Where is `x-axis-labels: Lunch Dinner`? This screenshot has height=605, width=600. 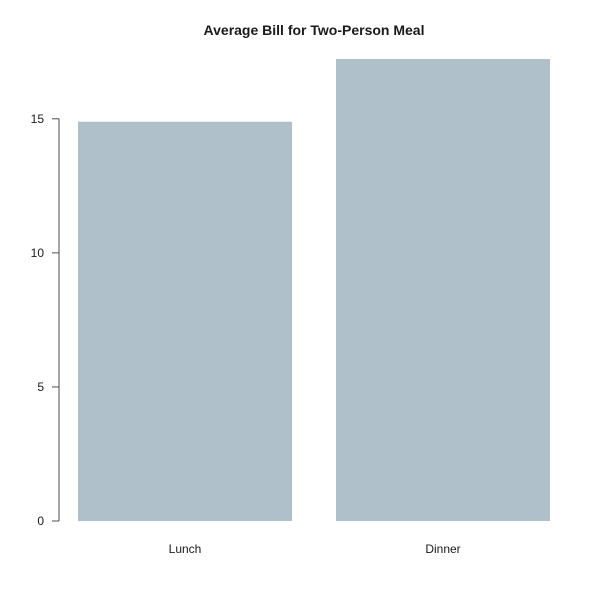
x-axis-labels: Lunch Dinner is located at coordinates (315, 549).